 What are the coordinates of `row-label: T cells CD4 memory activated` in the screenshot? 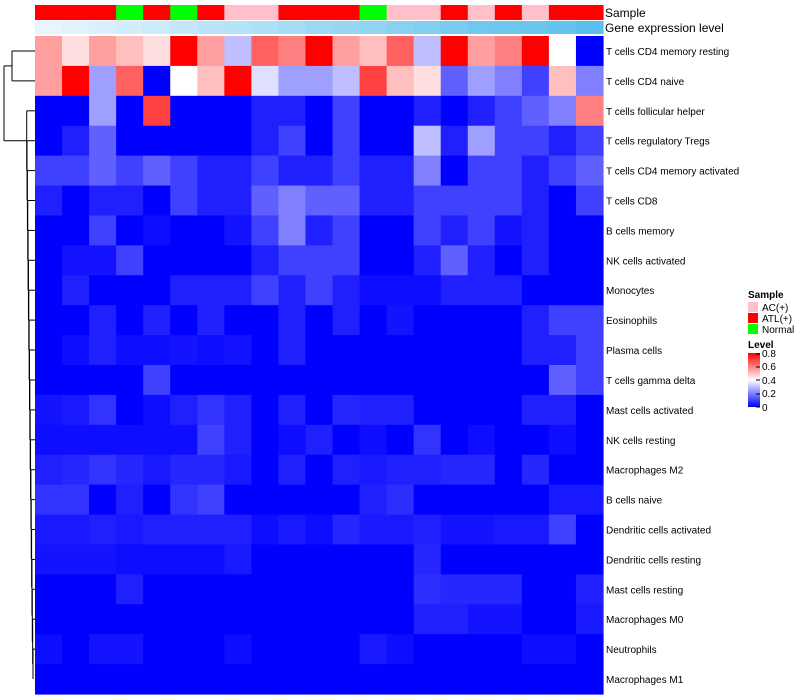 It's located at (672, 172).